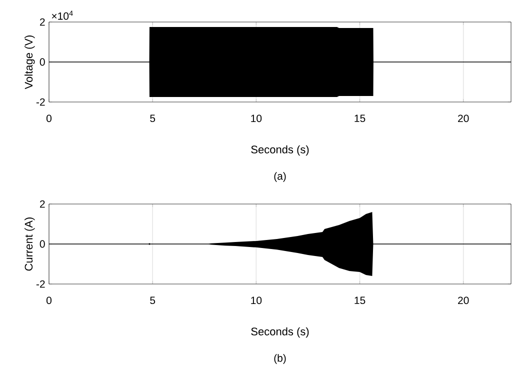 This screenshot has width=512, height=368. What do you see at coordinates (29, 244) in the screenshot?
I see `y-axis-title: Current (A)` at bounding box center [29, 244].